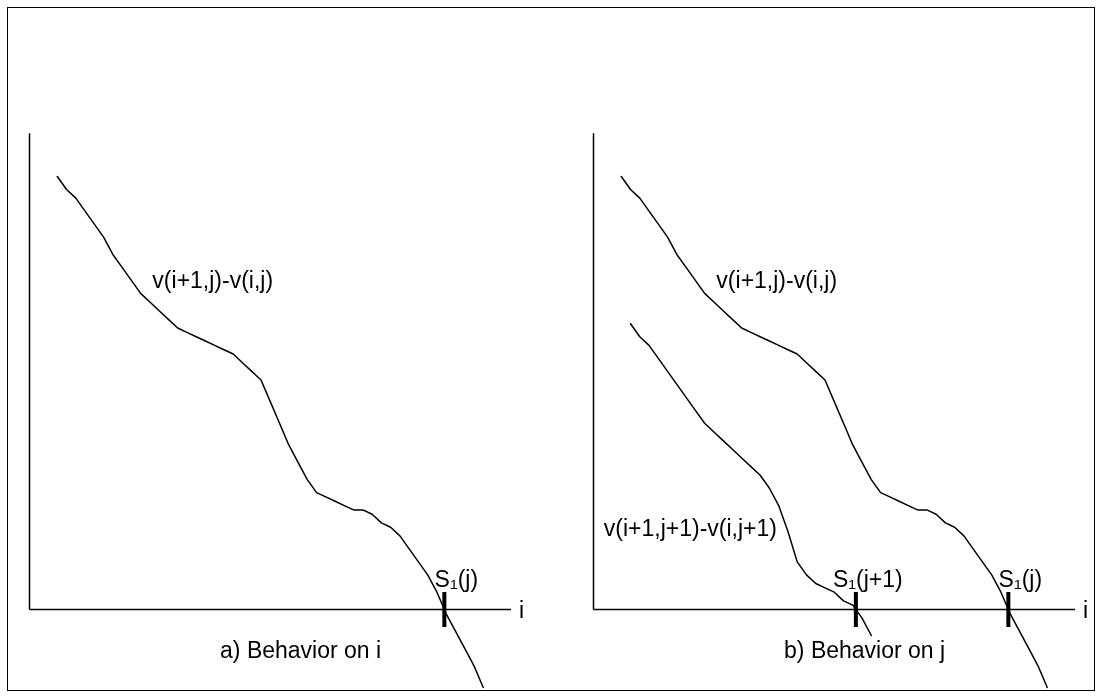 Image resolution: width=1101 pixels, height=698 pixels. I want to click on text: b) Behavior on j, so click(865, 649).